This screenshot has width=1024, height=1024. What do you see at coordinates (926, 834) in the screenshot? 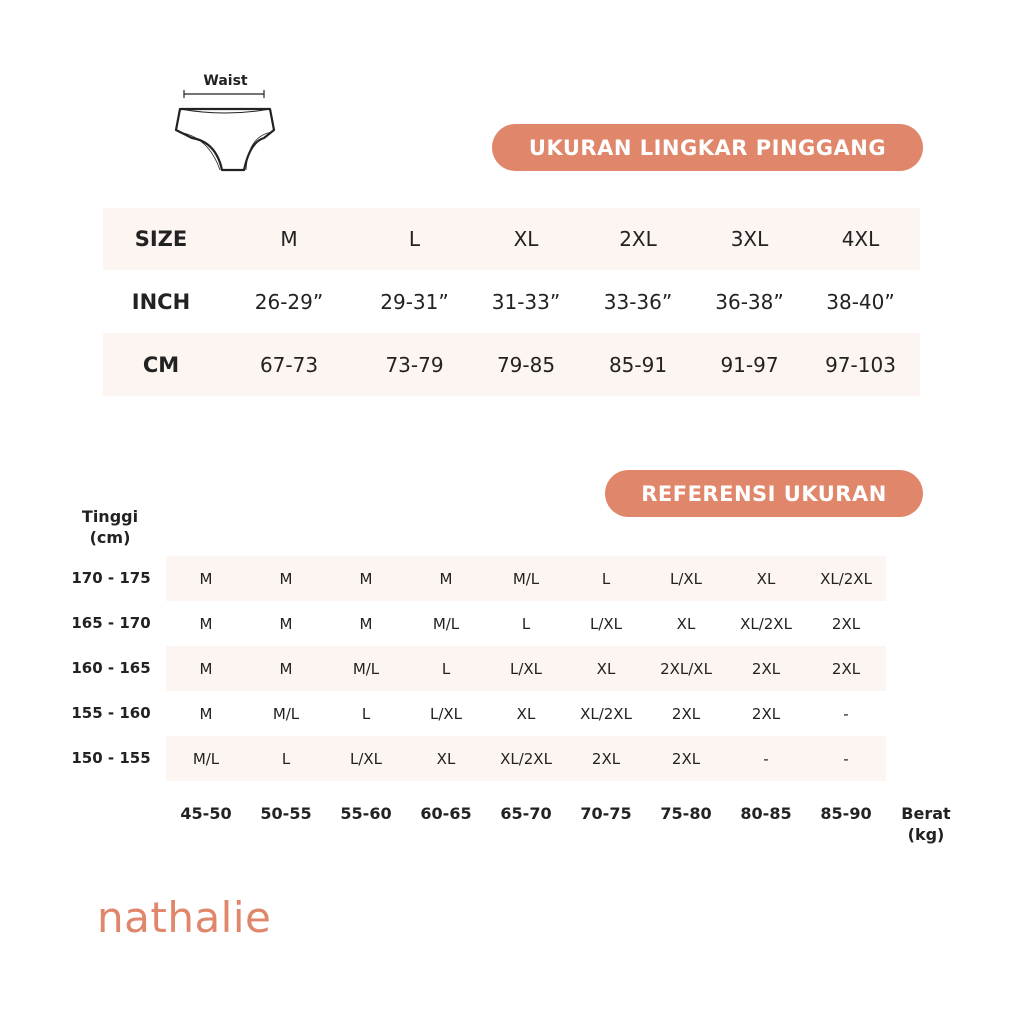
I see `weight-label-line2: (kg)` at bounding box center [926, 834].